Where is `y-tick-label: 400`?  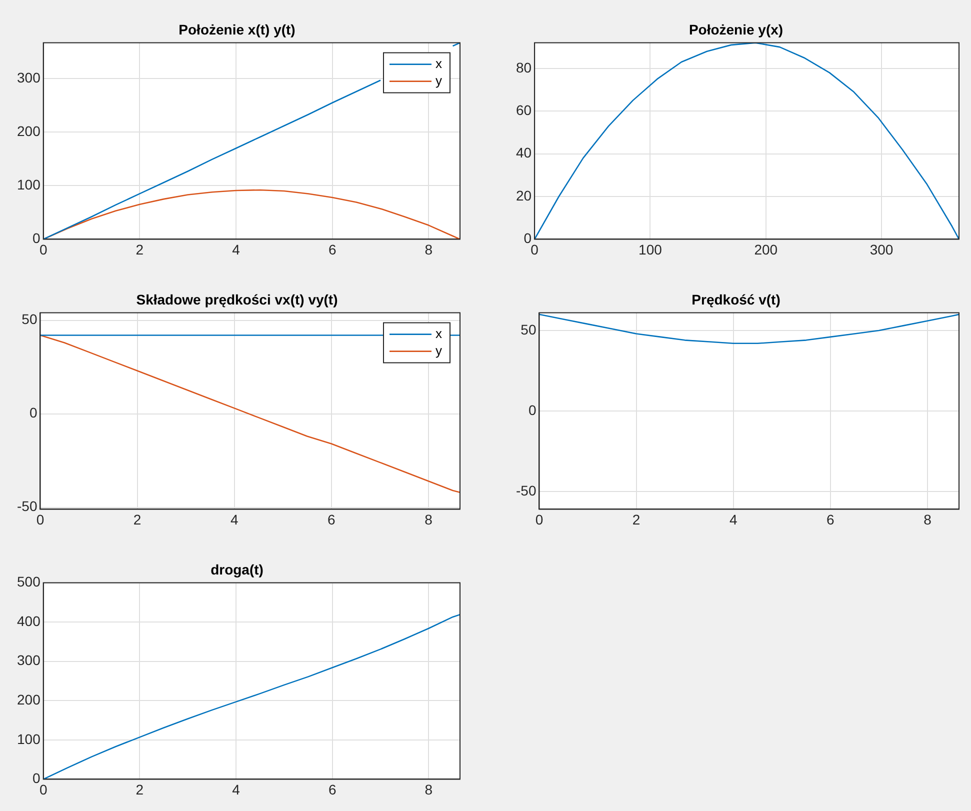 y-tick-label: 400 is located at coordinates (29, 620).